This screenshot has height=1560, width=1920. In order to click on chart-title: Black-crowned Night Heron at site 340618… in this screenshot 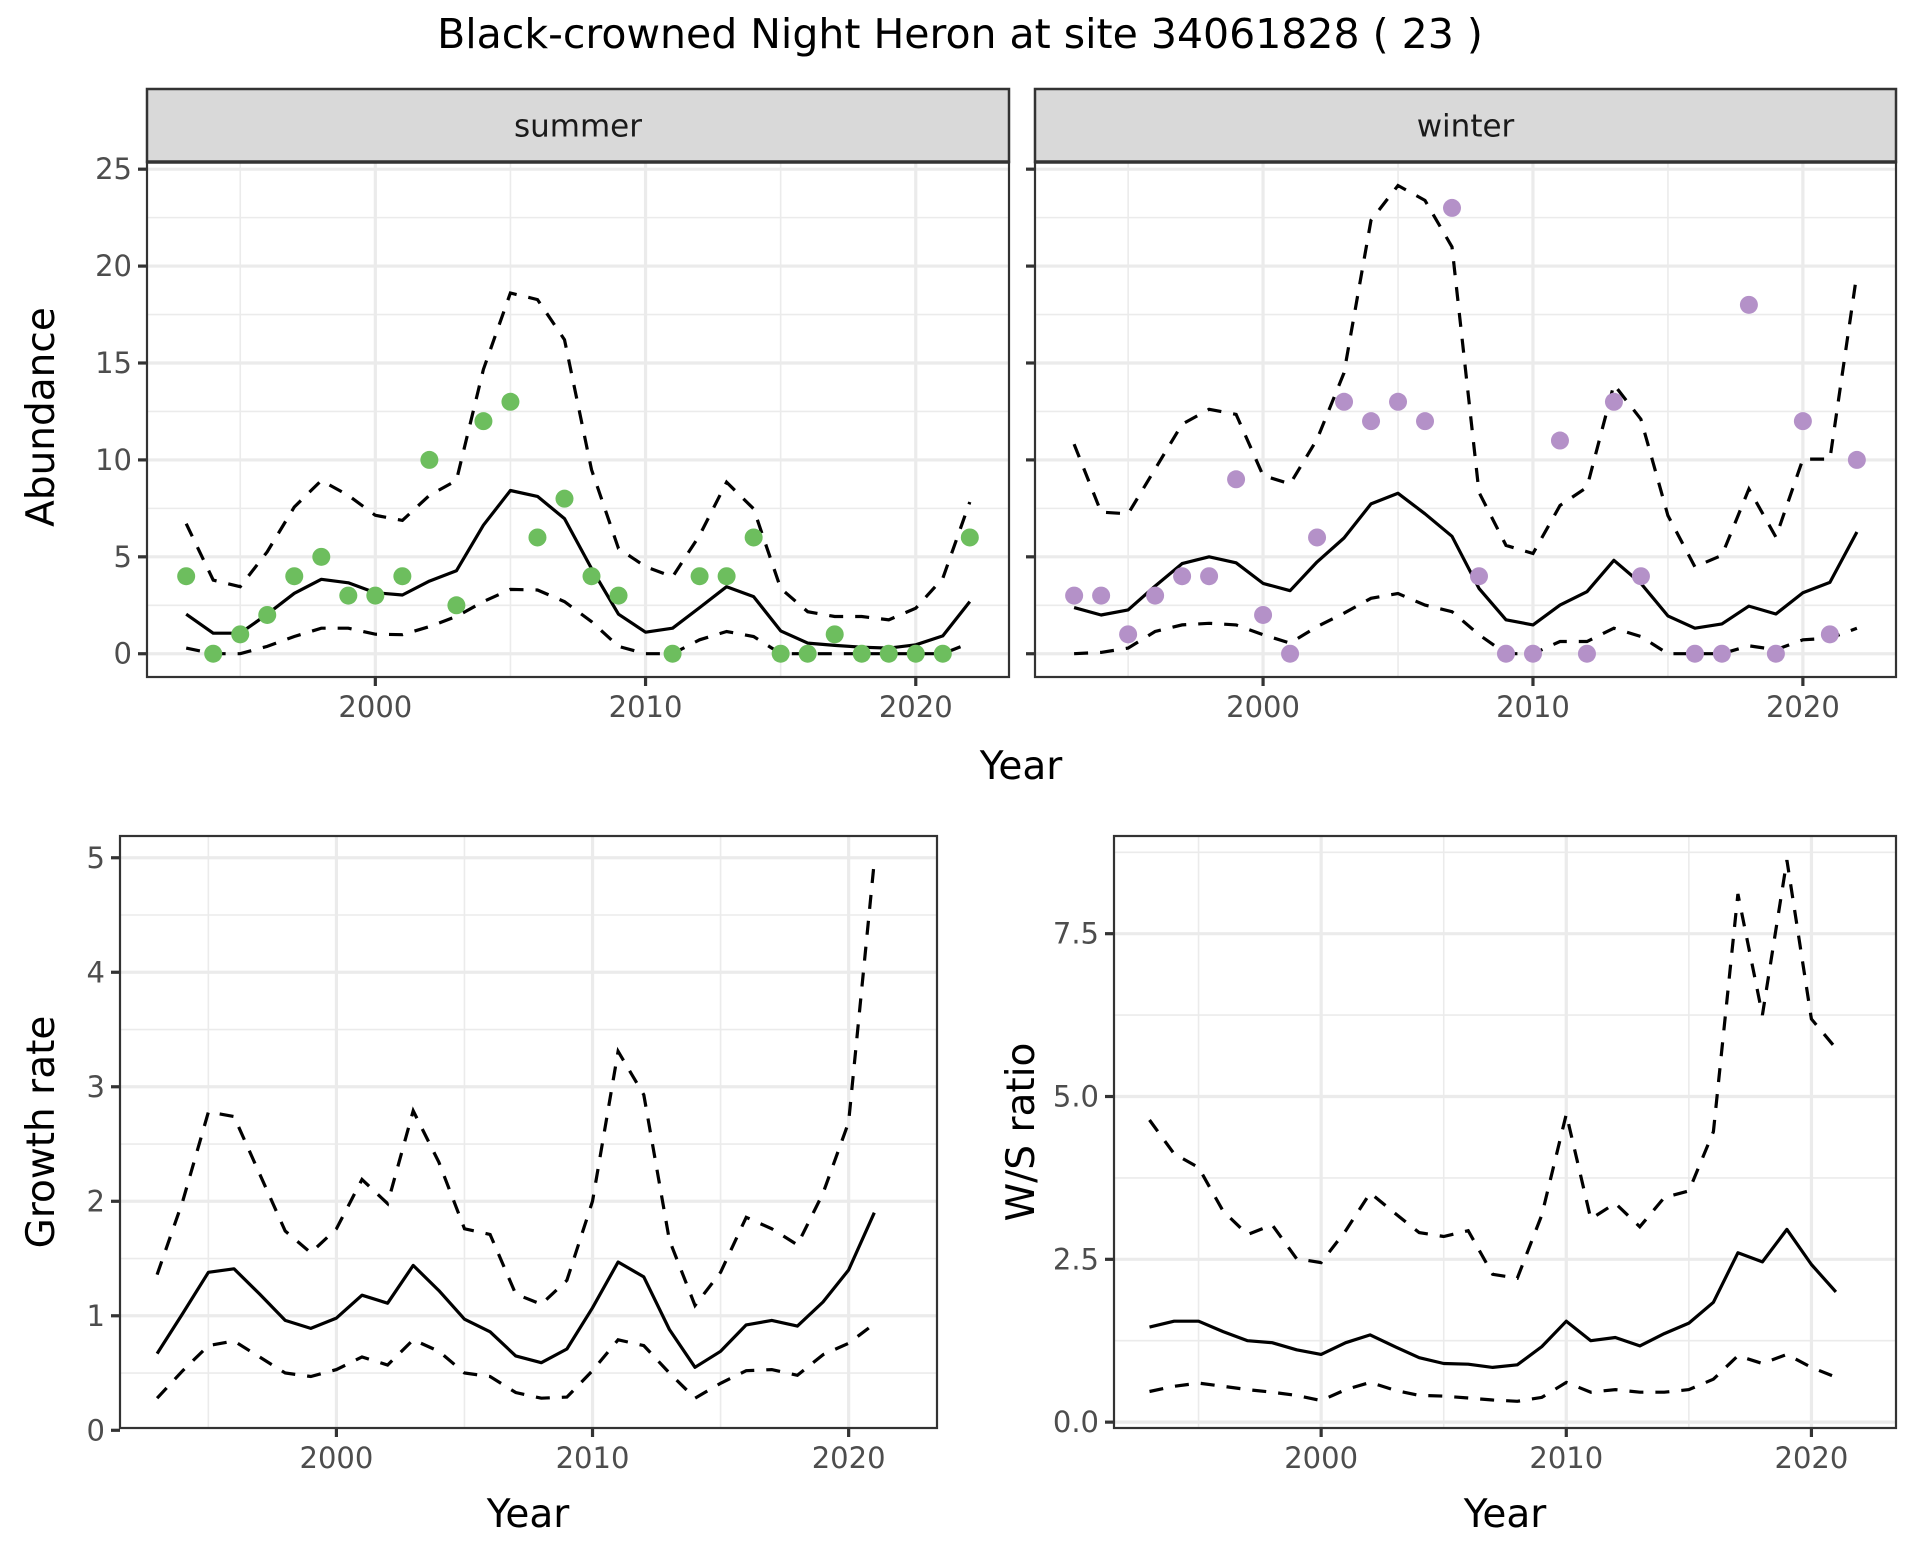, I will do `click(960, 34)`.